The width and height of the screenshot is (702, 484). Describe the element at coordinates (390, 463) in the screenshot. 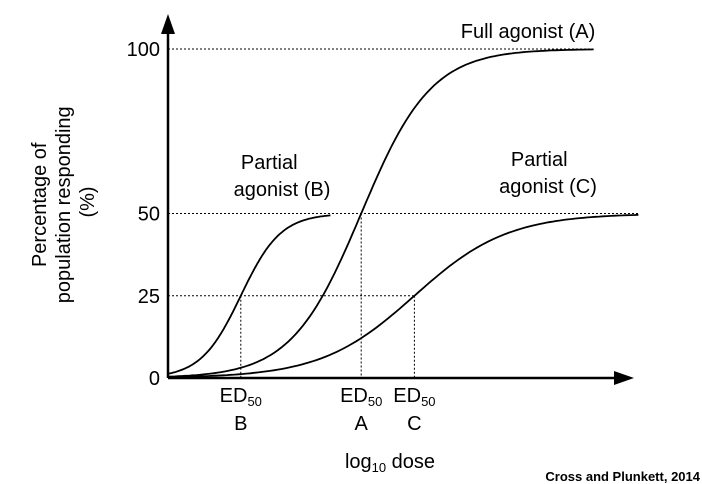

I see `x-axis-label: log10 dose` at that location.